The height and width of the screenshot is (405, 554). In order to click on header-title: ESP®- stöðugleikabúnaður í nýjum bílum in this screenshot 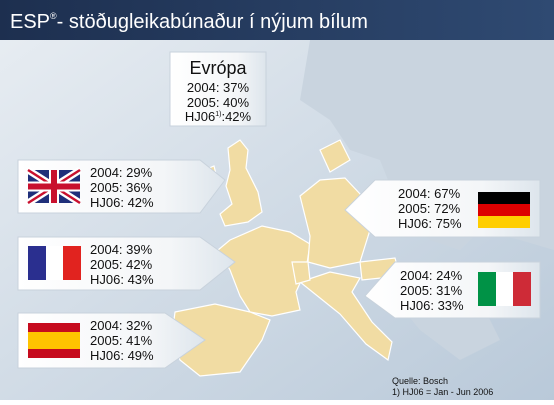, I will do `click(189, 22)`.